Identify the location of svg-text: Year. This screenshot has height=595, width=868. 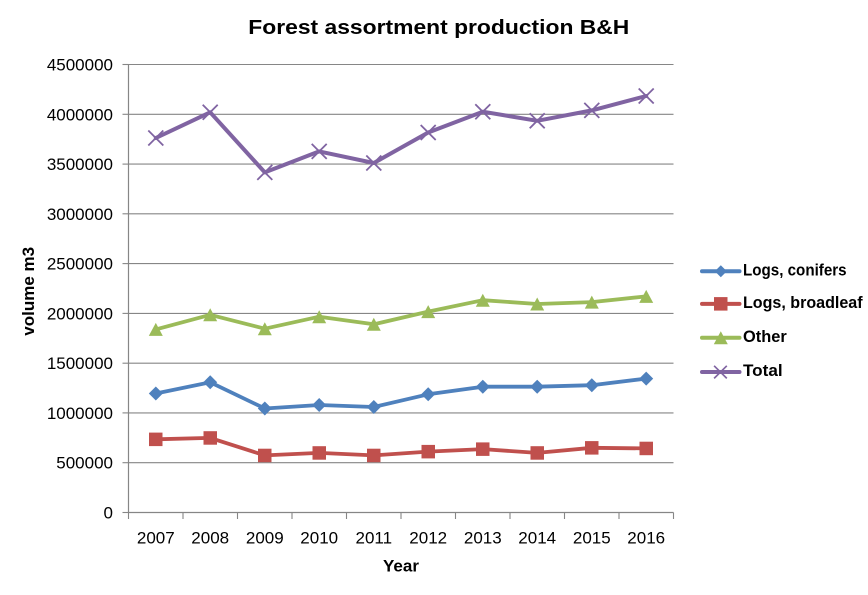
(401, 565).